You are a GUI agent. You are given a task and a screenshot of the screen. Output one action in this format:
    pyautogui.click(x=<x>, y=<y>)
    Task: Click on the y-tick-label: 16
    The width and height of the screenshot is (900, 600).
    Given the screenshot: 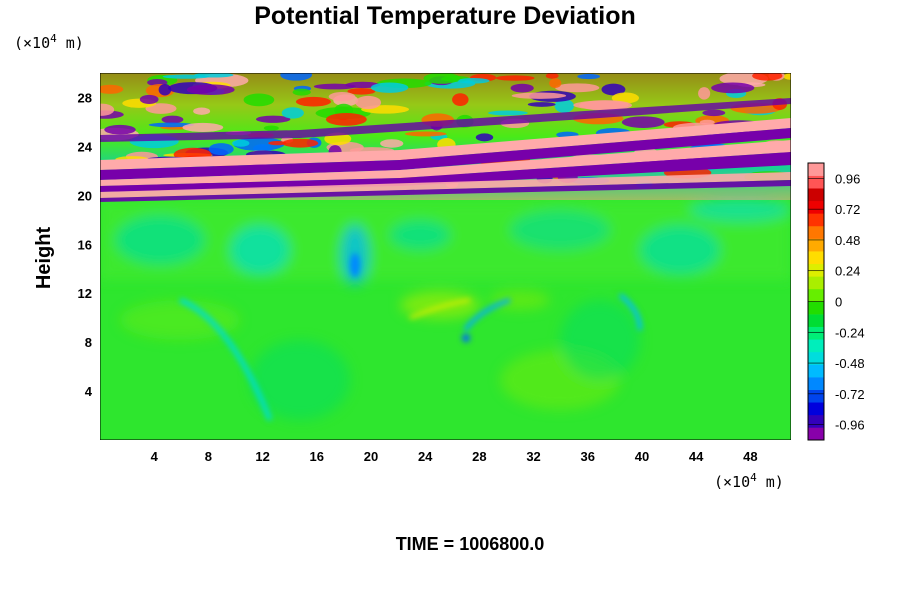 What is the action you would take?
    pyautogui.click(x=85, y=244)
    